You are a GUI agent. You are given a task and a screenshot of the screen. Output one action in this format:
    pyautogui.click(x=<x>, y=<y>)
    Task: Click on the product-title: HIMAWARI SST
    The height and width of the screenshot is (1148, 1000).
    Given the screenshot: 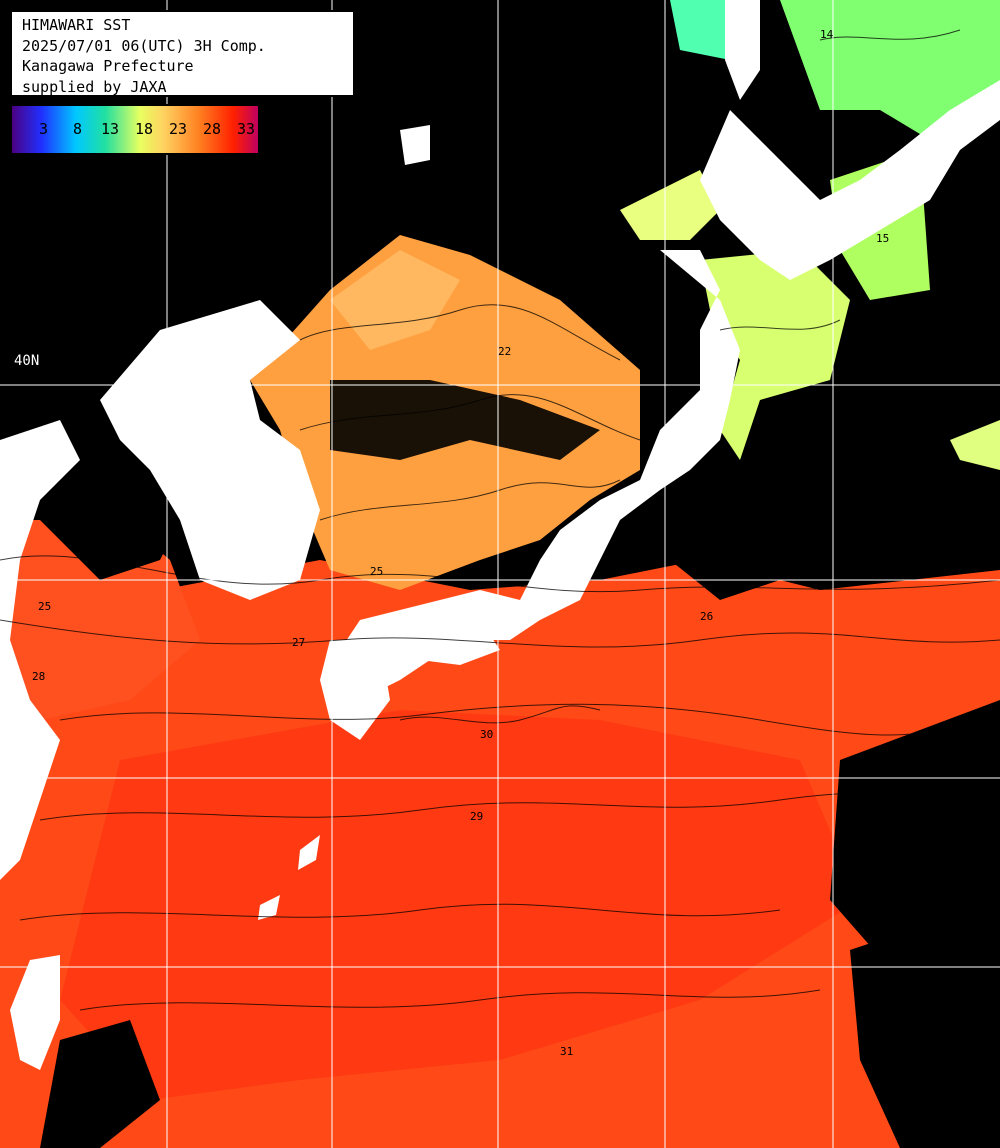 What is the action you would take?
    pyautogui.click(x=76, y=25)
    